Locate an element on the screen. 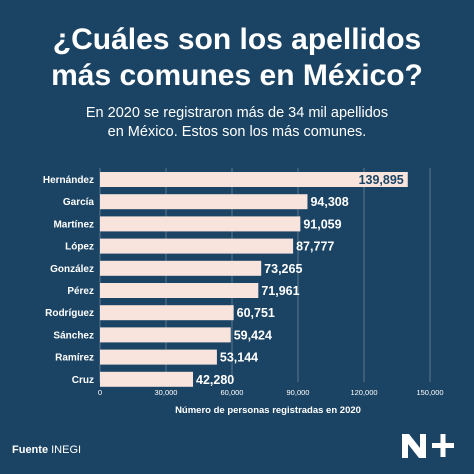 This screenshot has height=474, width=474. category-label: Ramírez is located at coordinates (74, 358).